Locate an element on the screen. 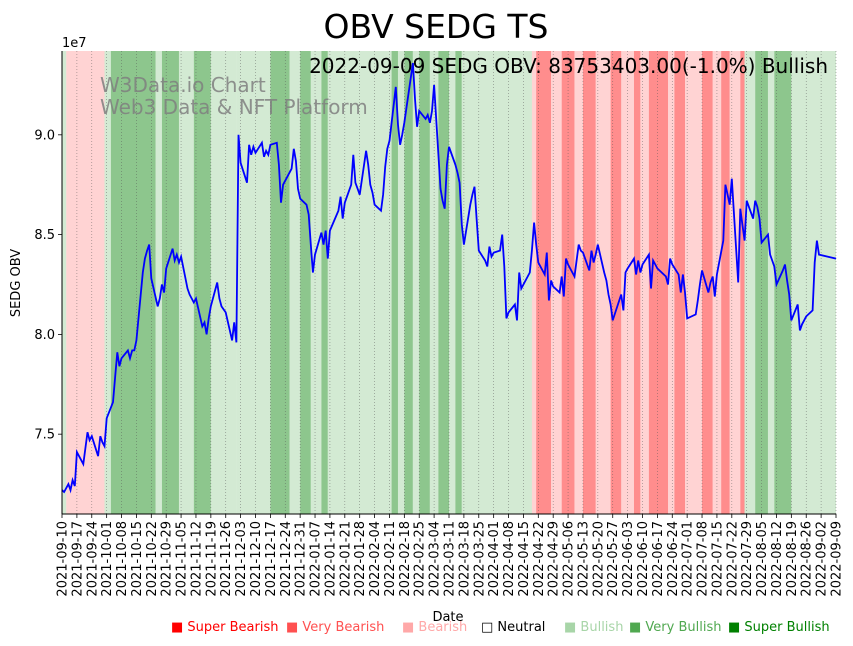  x-tick-label: 2022-01-21 is located at coordinates (345, 559).